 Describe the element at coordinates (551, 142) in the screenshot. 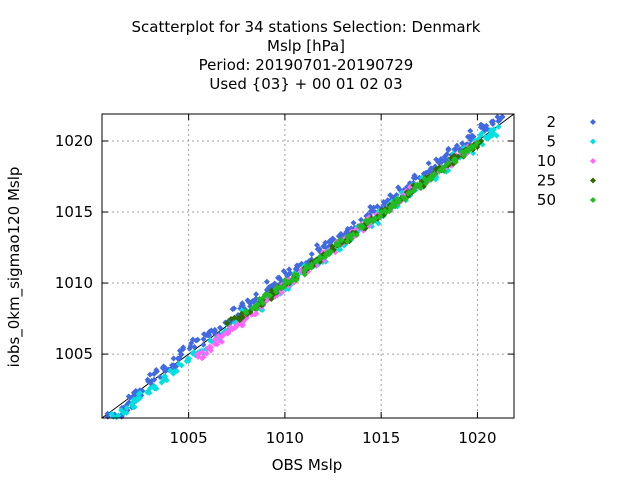

I see `legend-label: 5` at that location.